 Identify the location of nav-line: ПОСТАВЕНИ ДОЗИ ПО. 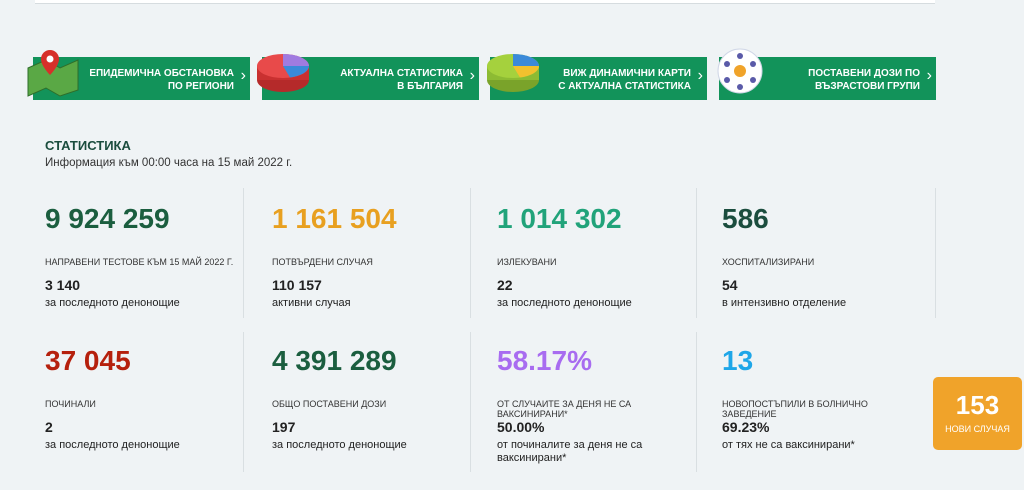
(864, 73).